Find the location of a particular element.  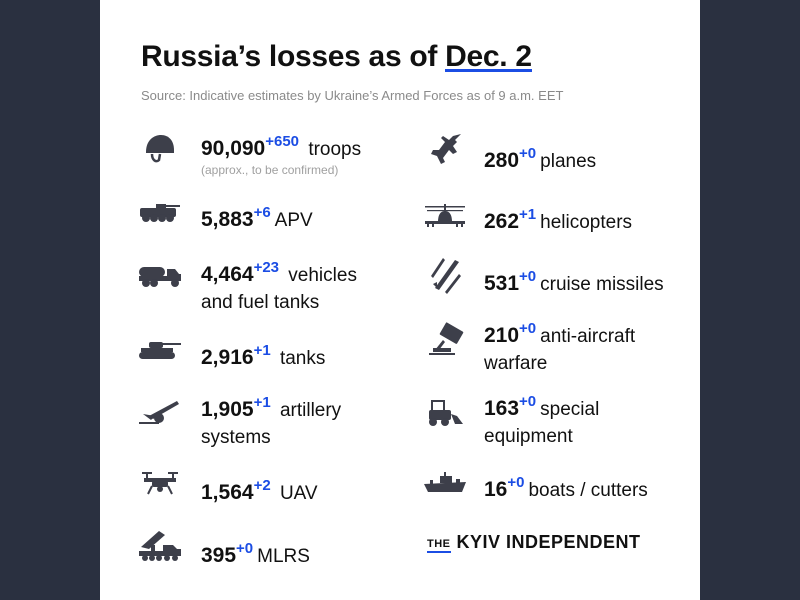

brand-name: KYIV INDEPENDENT is located at coordinates (548, 542).